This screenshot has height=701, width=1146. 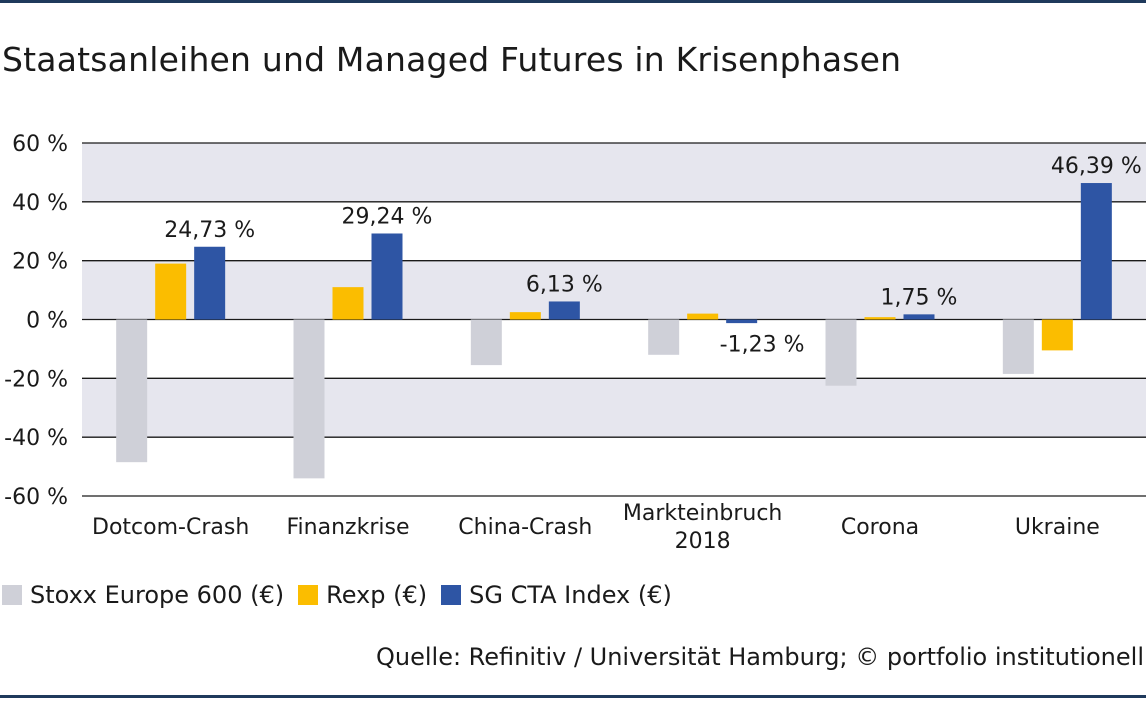 What do you see at coordinates (47, 321) in the screenshot?
I see `y-tick-label: 0 %` at bounding box center [47, 321].